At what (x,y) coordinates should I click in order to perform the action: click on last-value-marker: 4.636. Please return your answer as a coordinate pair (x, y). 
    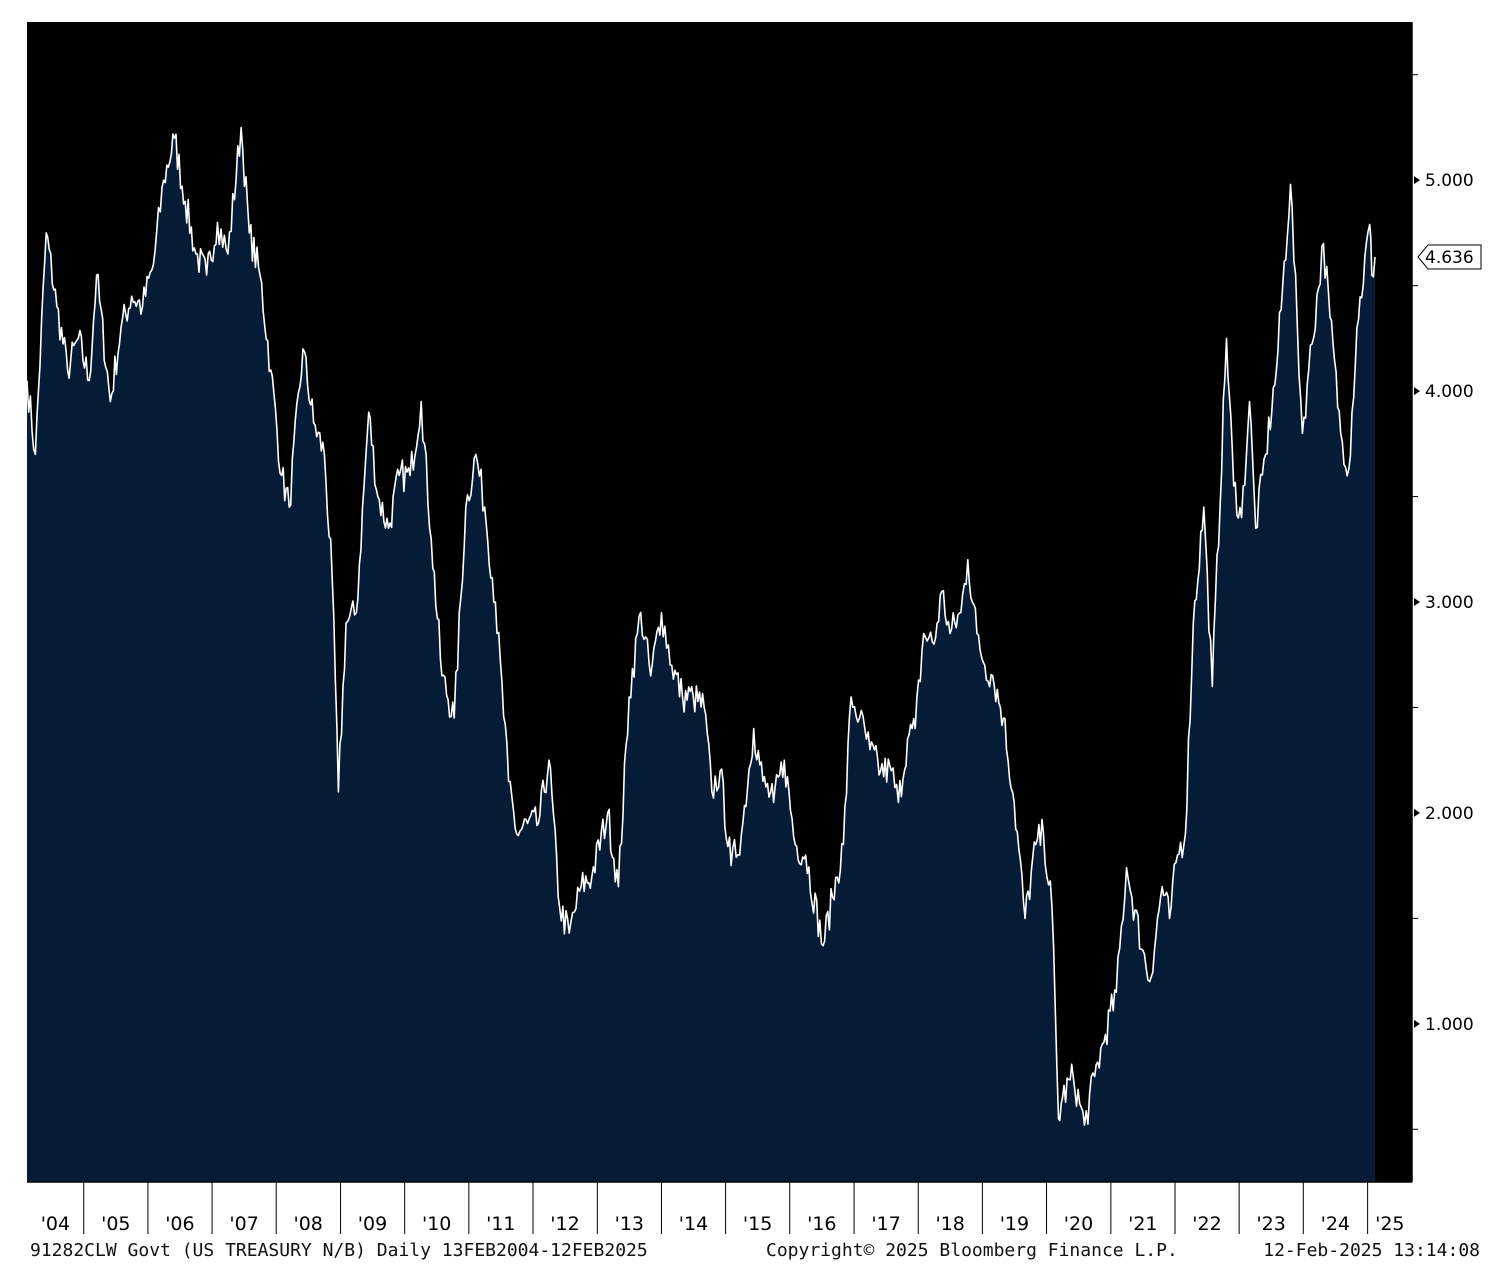
    Looking at the image, I should click on (1449, 257).